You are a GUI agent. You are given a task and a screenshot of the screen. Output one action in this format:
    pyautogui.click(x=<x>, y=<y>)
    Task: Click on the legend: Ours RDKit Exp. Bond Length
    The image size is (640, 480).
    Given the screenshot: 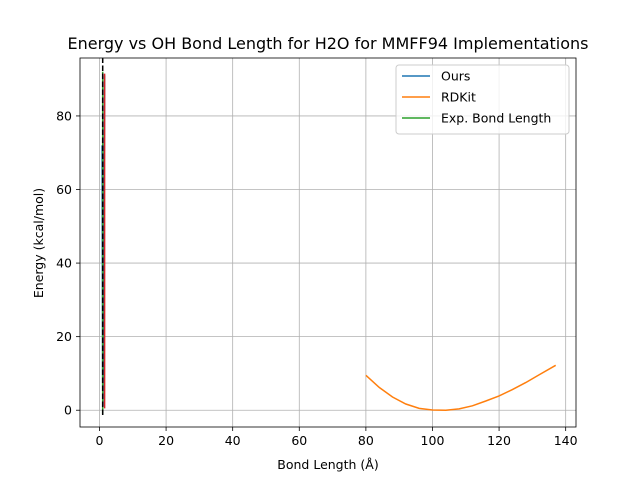 What is the action you would take?
    pyautogui.click(x=482, y=99)
    